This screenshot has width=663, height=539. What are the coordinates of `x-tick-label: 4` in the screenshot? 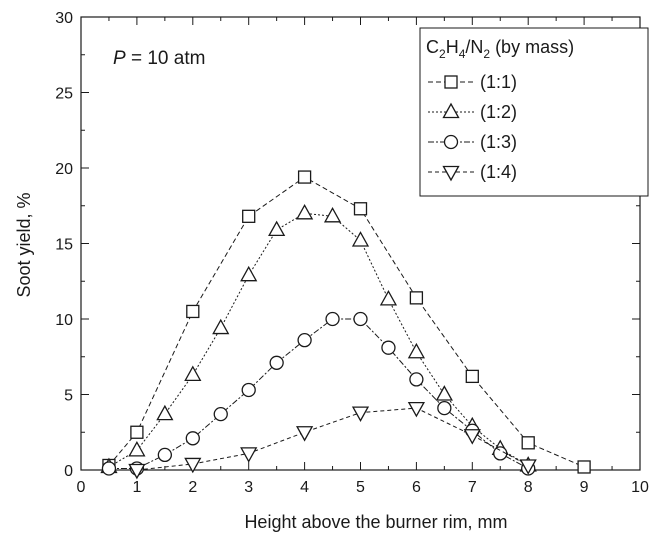 It's located at (304, 487).